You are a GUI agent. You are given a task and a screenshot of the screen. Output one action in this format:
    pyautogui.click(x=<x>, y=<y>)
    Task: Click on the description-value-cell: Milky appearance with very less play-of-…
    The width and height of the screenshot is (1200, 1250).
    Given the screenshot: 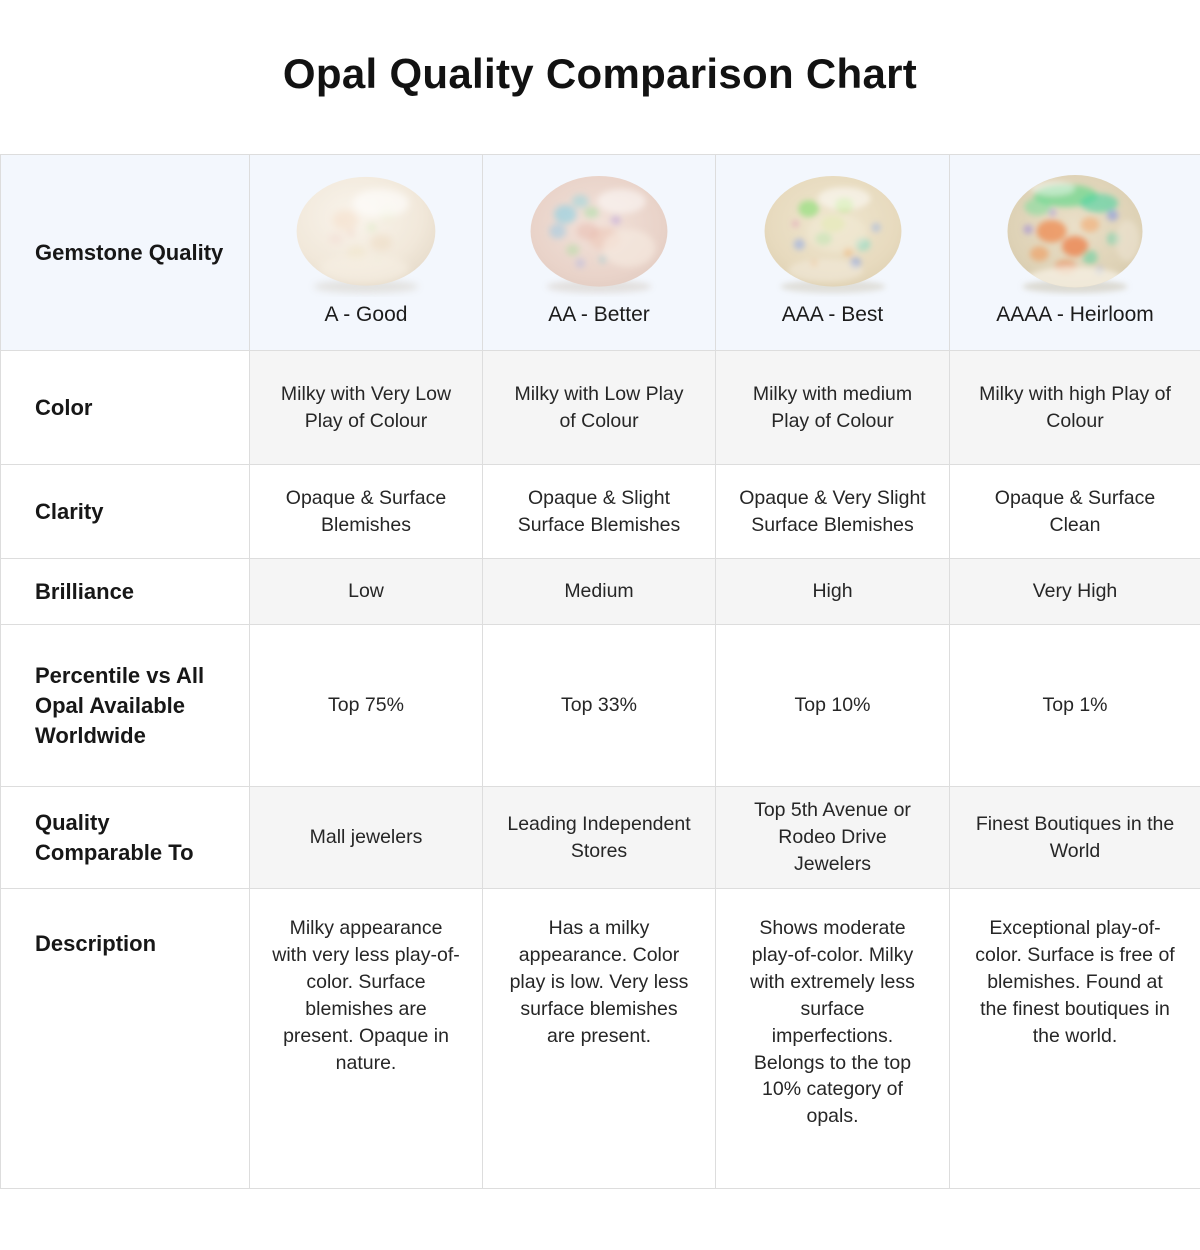 What is the action you would take?
    pyautogui.click(x=366, y=1039)
    